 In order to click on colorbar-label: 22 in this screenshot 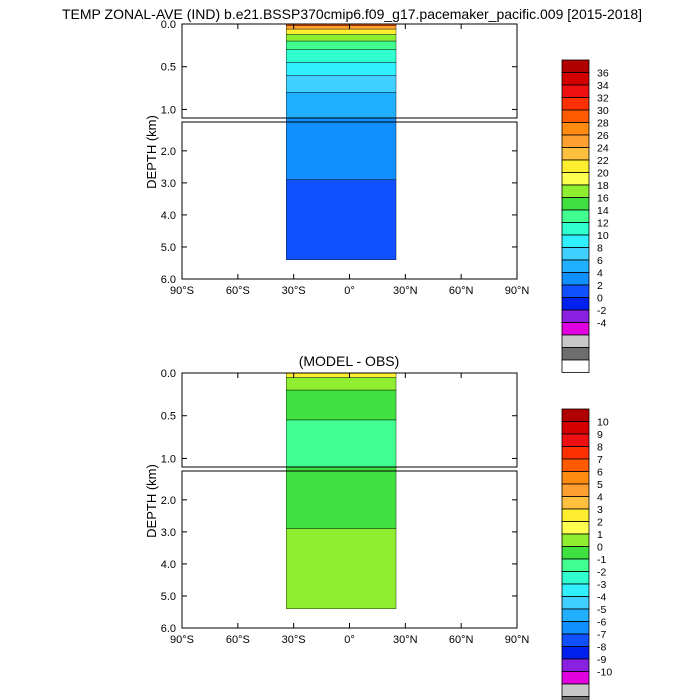, I will do `click(603, 161)`.